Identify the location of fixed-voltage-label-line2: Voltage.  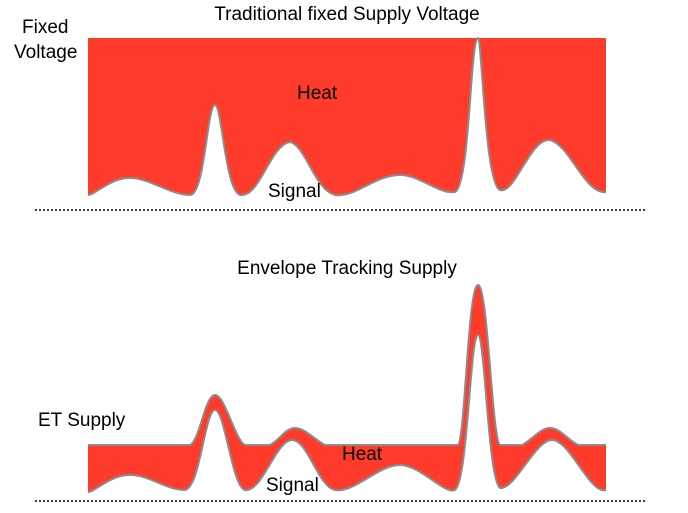
(45, 52).